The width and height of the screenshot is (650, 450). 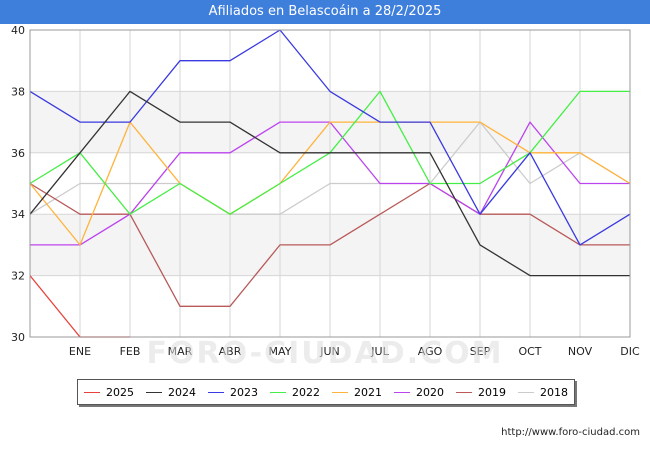 What do you see at coordinates (182, 392) in the screenshot?
I see `legend-label: 2024` at bounding box center [182, 392].